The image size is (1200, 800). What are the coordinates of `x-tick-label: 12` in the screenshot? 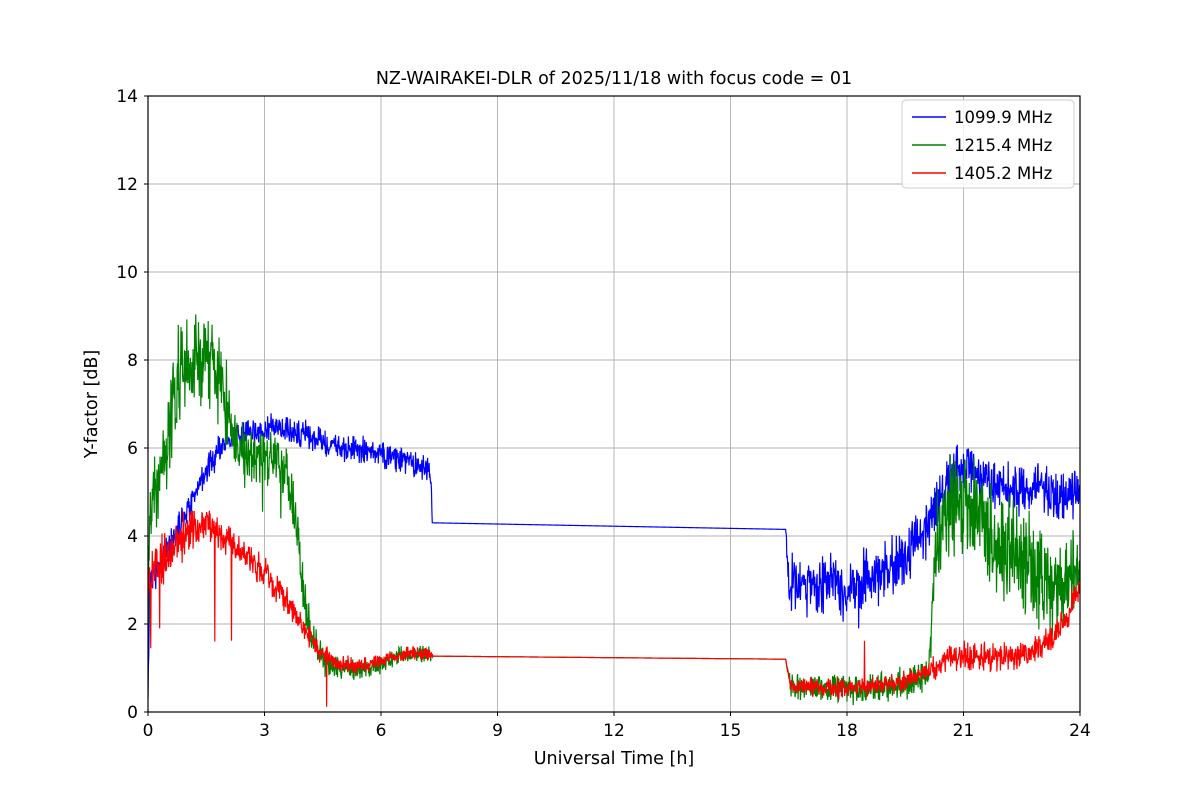 It's located at (614, 731).